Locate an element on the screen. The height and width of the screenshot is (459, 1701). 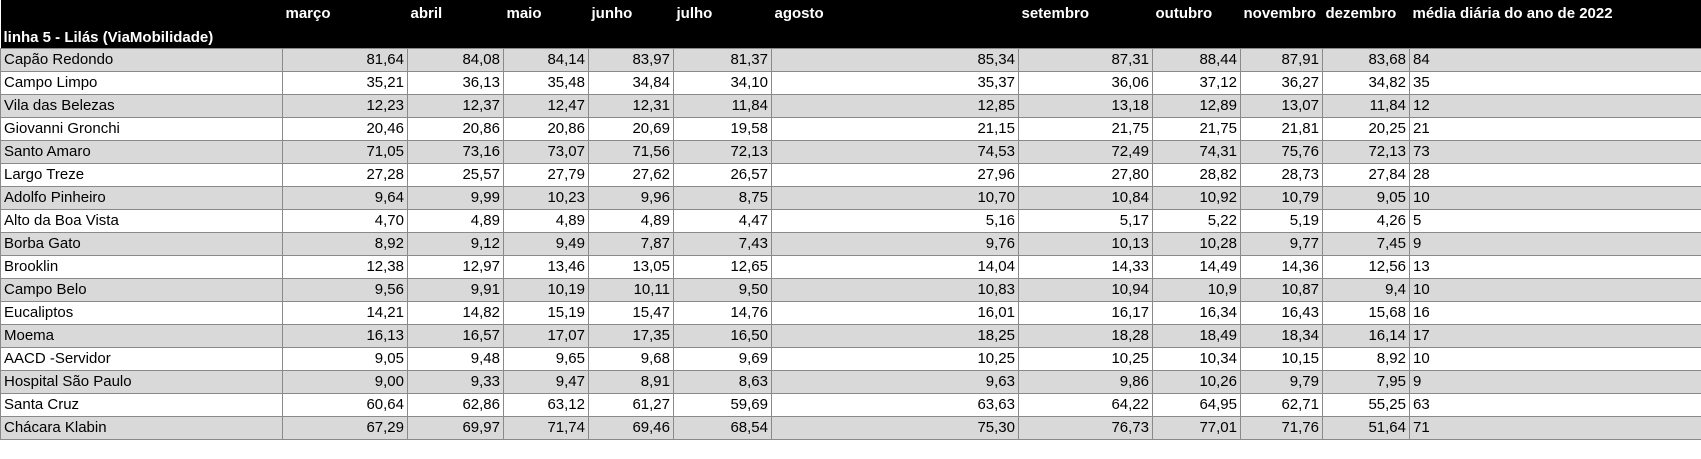
value-cell-maio: 63,12 is located at coordinates (546, 404).